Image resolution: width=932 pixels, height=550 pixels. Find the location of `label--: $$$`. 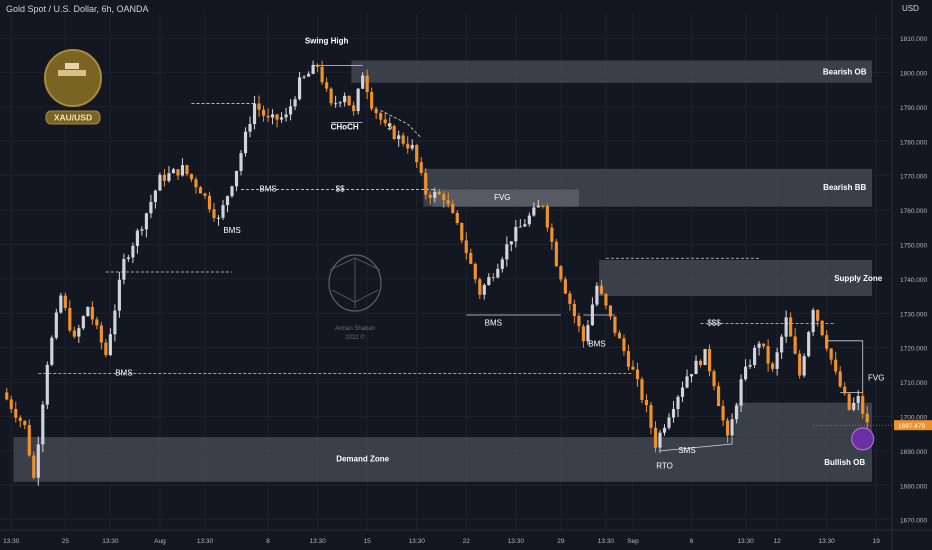

label--: $$$ is located at coordinates (714, 323).